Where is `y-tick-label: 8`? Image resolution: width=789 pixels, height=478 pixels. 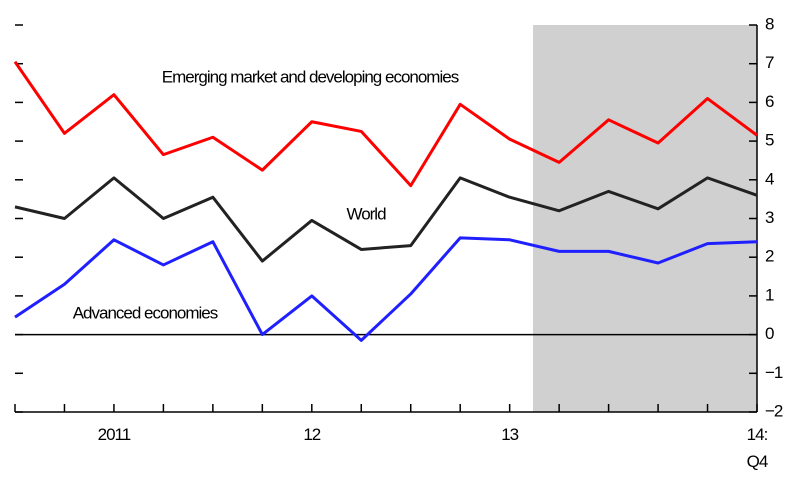
y-tick-label: 8 is located at coordinates (769, 23).